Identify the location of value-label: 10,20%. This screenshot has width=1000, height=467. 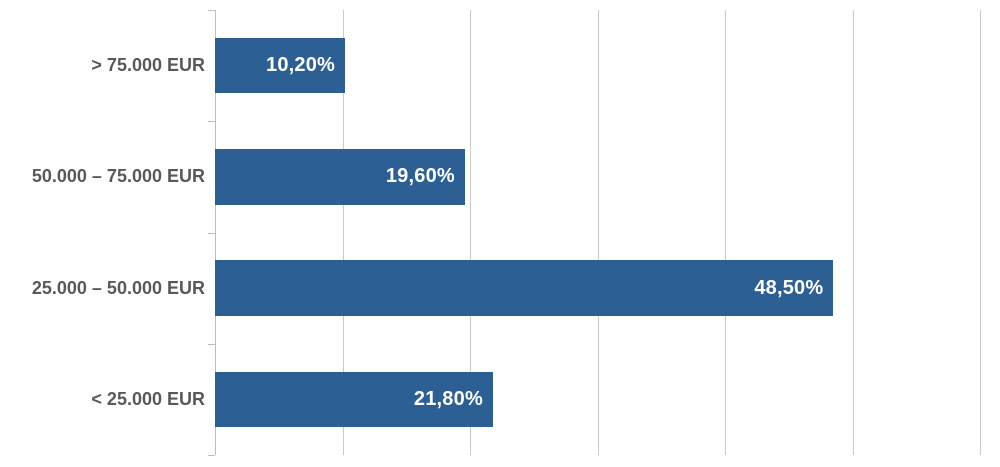
(301, 65).